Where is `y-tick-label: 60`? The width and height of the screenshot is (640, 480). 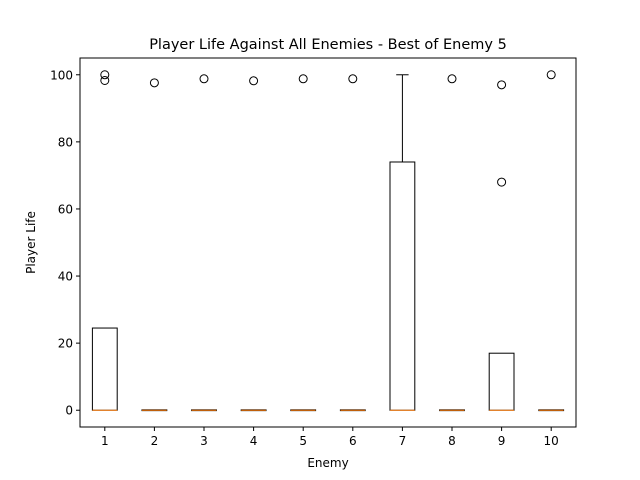 y-tick-label: 60 is located at coordinates (65, 209).